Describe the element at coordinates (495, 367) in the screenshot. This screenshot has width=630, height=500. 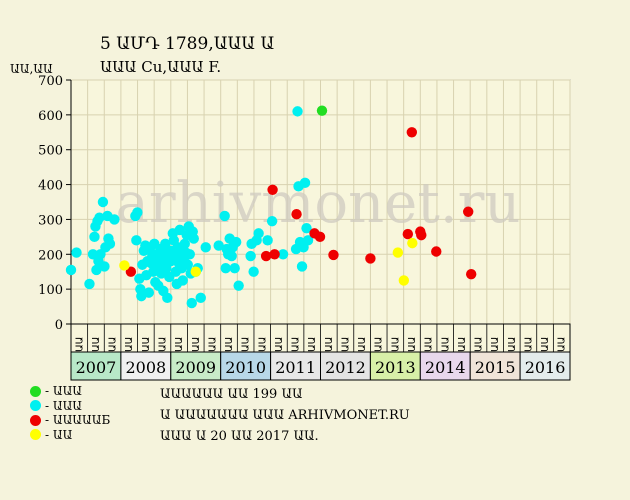
I see `year-label: 2015` at that location.